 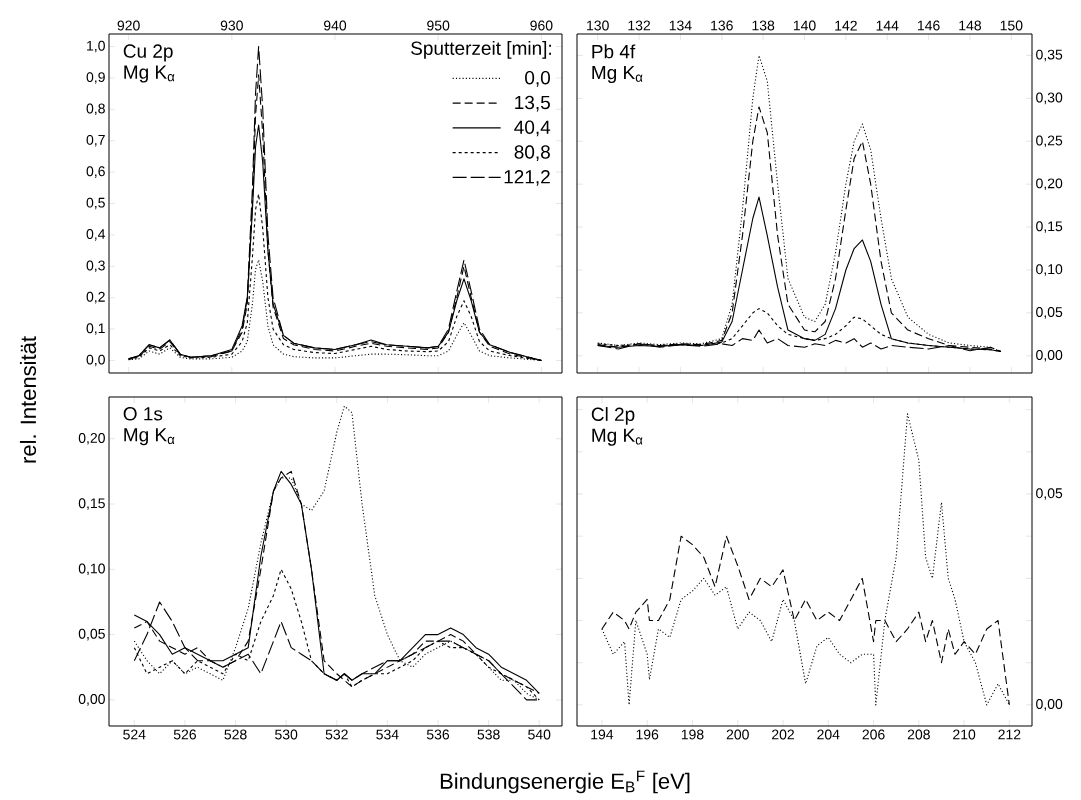 I want to click on x-tick-label: 524, so click(x=134, y=734).